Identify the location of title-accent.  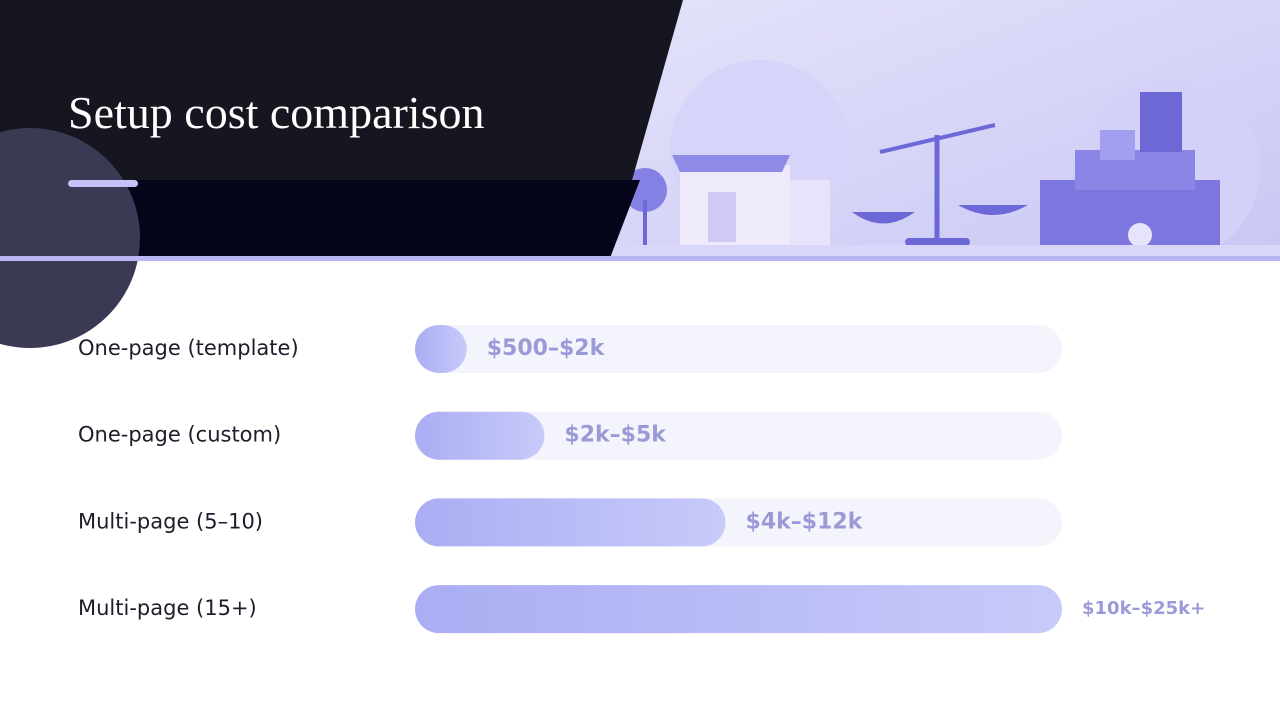
(103, 183).